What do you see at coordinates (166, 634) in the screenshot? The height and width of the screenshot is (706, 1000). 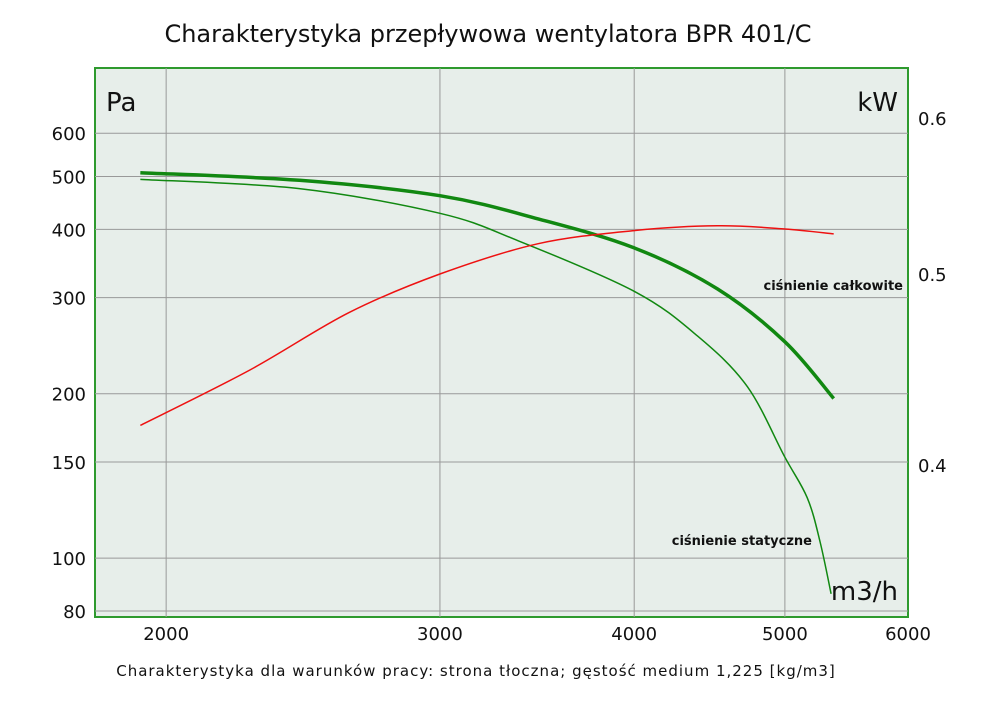 I see `x-tick-label: 2000` at bounding box center [166, 634].